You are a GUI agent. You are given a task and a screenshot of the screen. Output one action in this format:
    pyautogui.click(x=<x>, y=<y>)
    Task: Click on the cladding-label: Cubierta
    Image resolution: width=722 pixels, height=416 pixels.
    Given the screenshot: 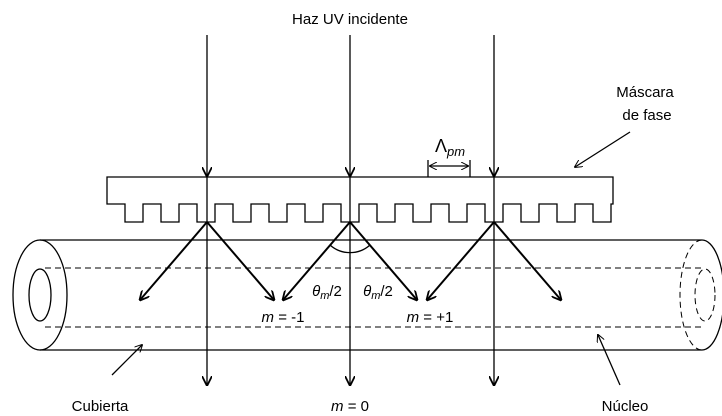 What is the action you would take?
    pyautogui.click(x=100, y=406)
    